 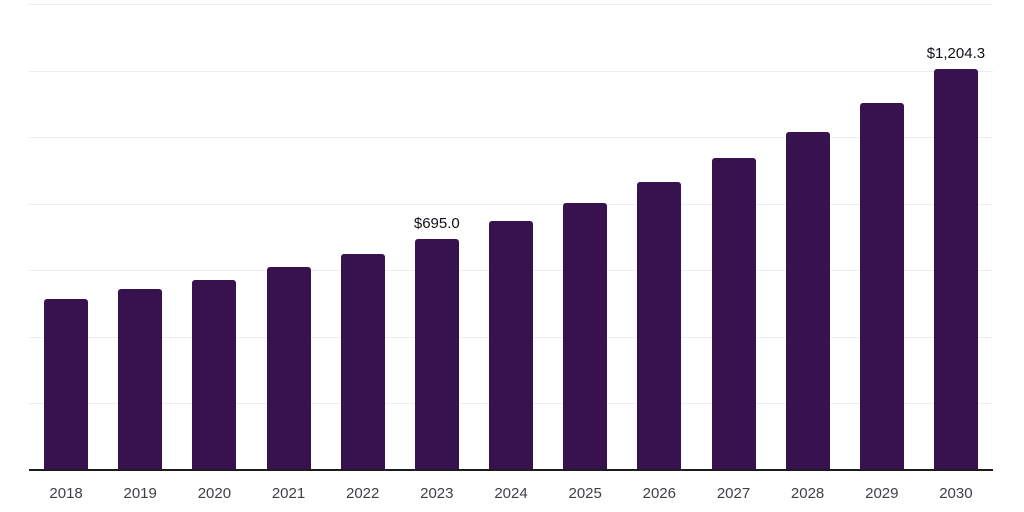 What do you see at coordinates (659, 326) in the screenshot?
I see `bar-2026` at bounding box center [659, 326].